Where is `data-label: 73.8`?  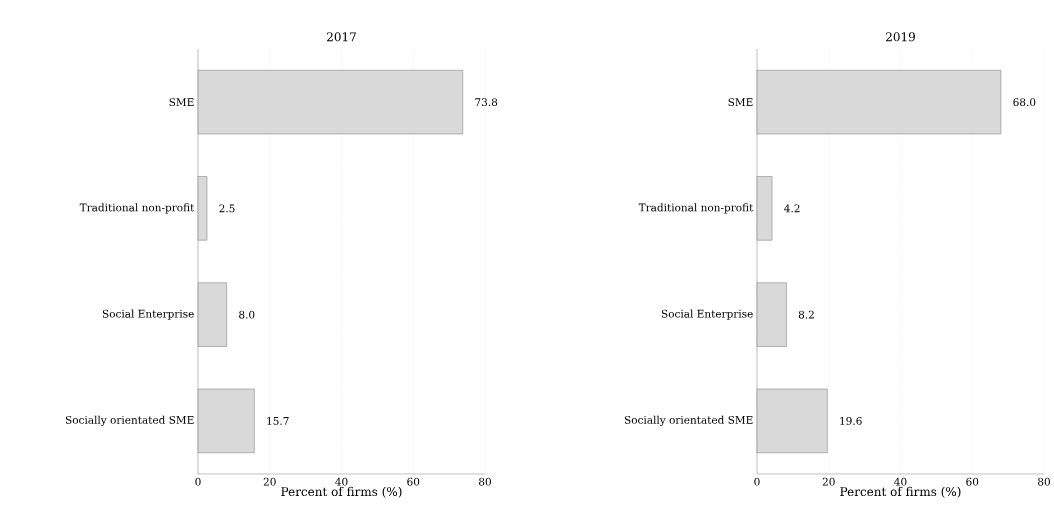
data-label: 73.8 is located at coordinates (486, 102).